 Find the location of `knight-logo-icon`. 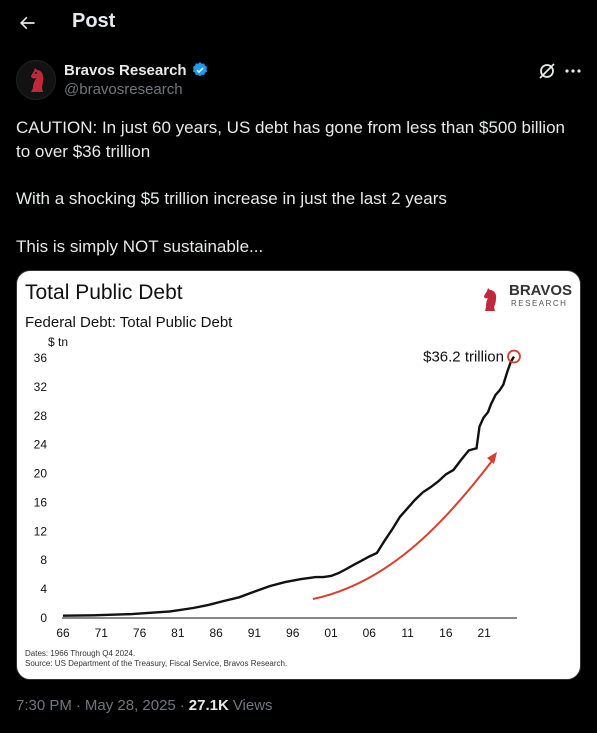

knight-logo-icon is located at coordinates (37, 80).